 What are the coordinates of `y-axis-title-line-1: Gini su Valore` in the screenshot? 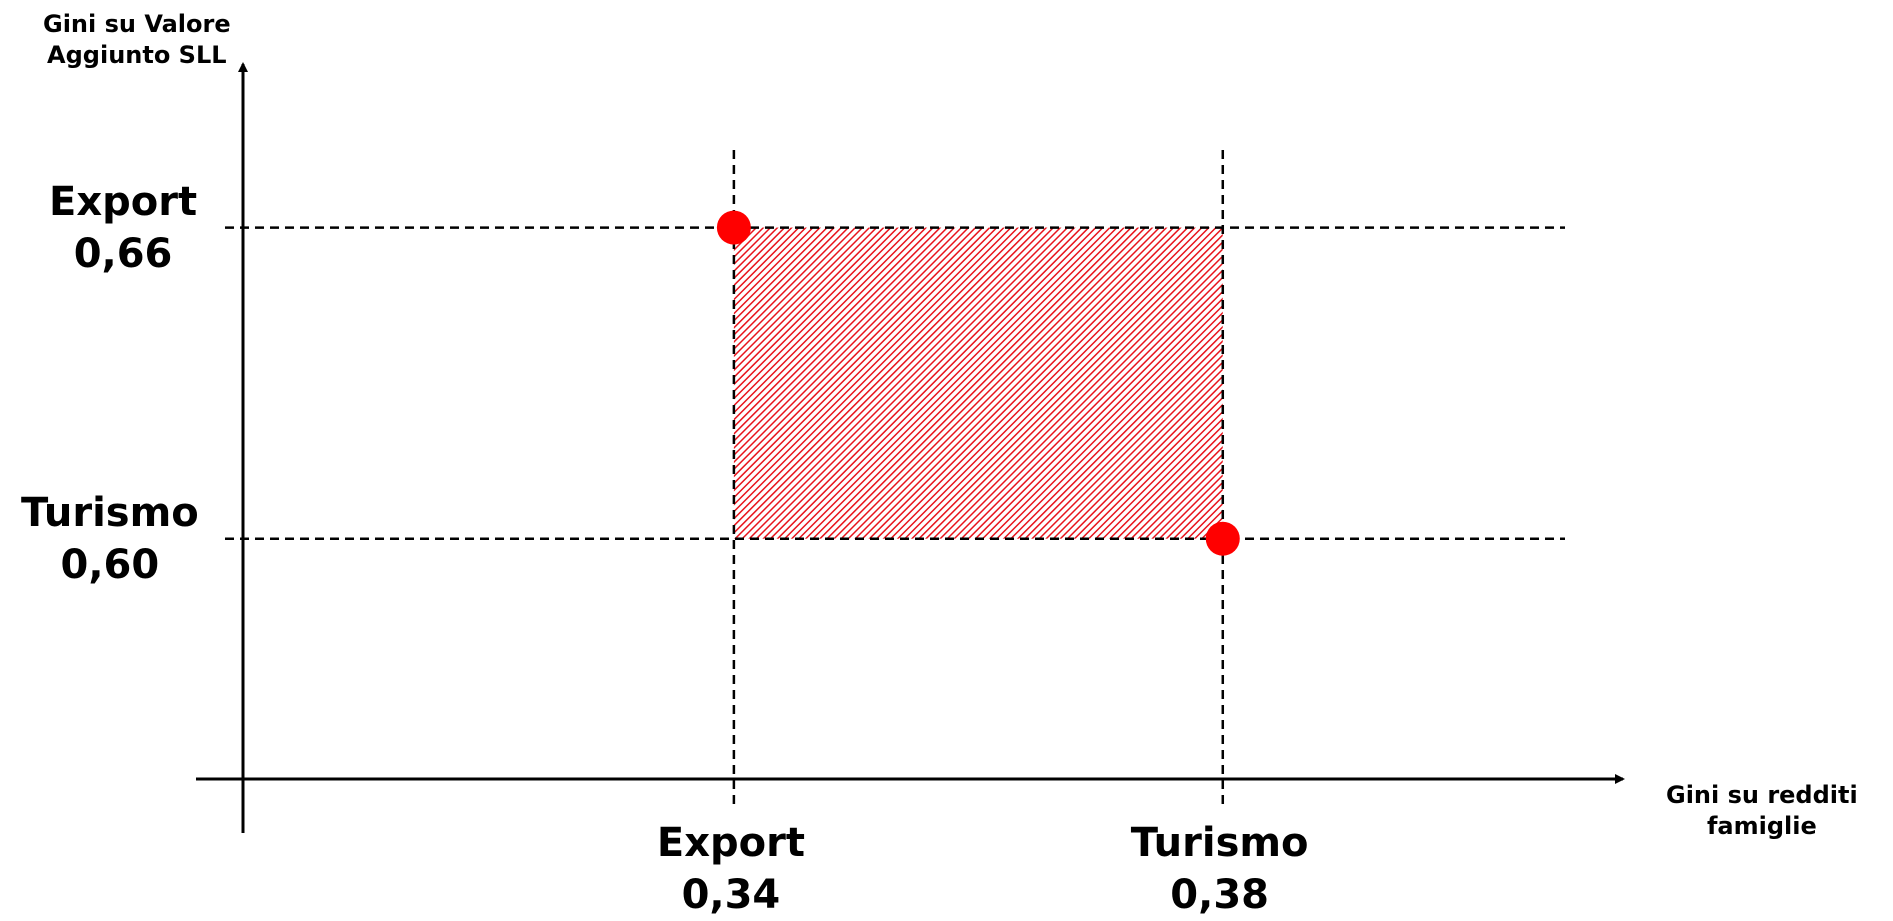 It's located at (137, 24).